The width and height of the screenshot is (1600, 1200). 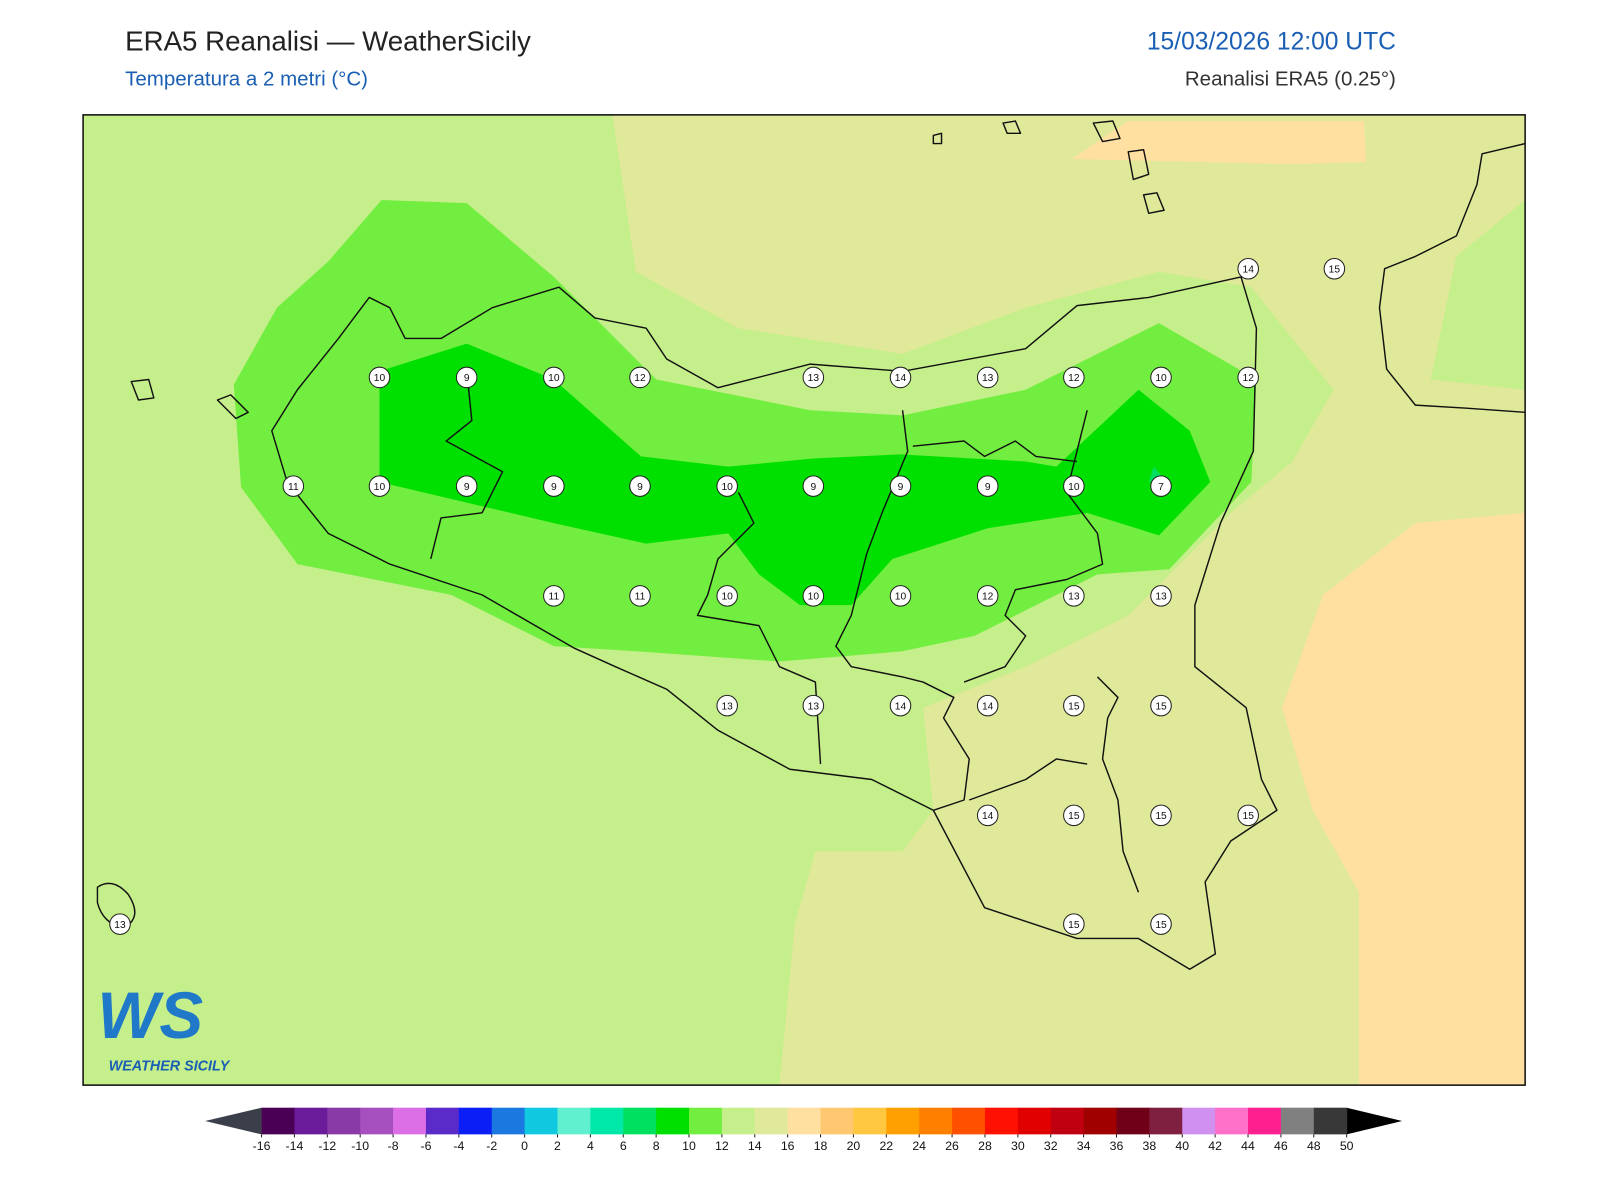 What do you see at coordinates (233, 1121) in the screenshot?
I see `colorbar-under` at bounding box center [233, 1121].